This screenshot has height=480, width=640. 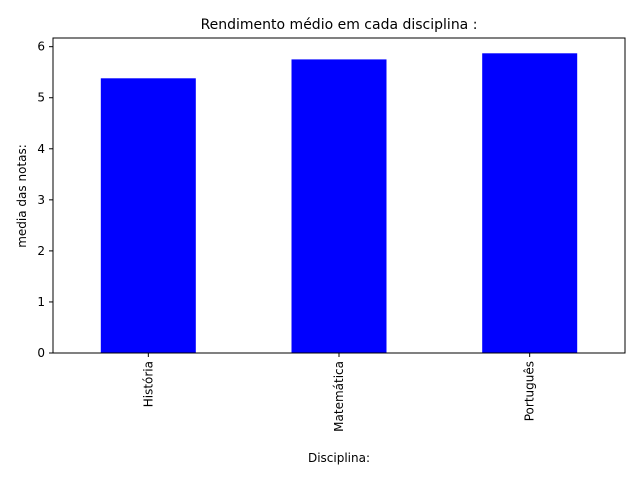 I want to click on y-tick-label: 0, so click(x=41, y=353).